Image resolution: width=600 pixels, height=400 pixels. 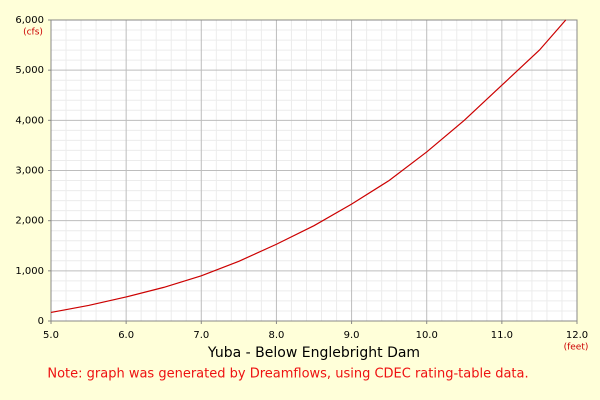 I want to click on x-tick-label: 7.0, so click(x=201, y=335).